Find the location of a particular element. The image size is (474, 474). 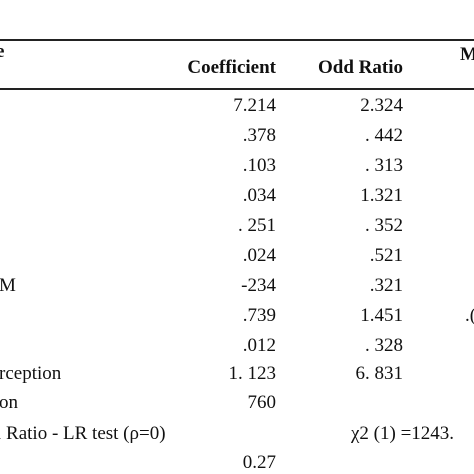

odd-ratio-cell: . 352 is located at coordinates (384, 225).